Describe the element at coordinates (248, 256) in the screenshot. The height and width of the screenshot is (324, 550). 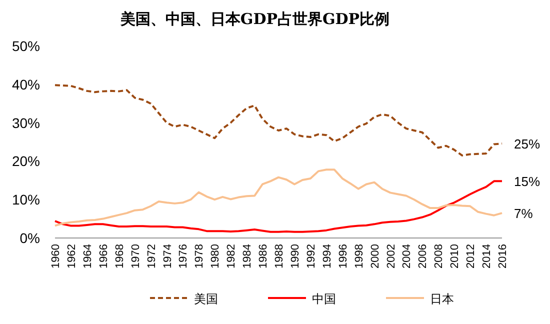
I see `x-tick-label: 1984` at that location.